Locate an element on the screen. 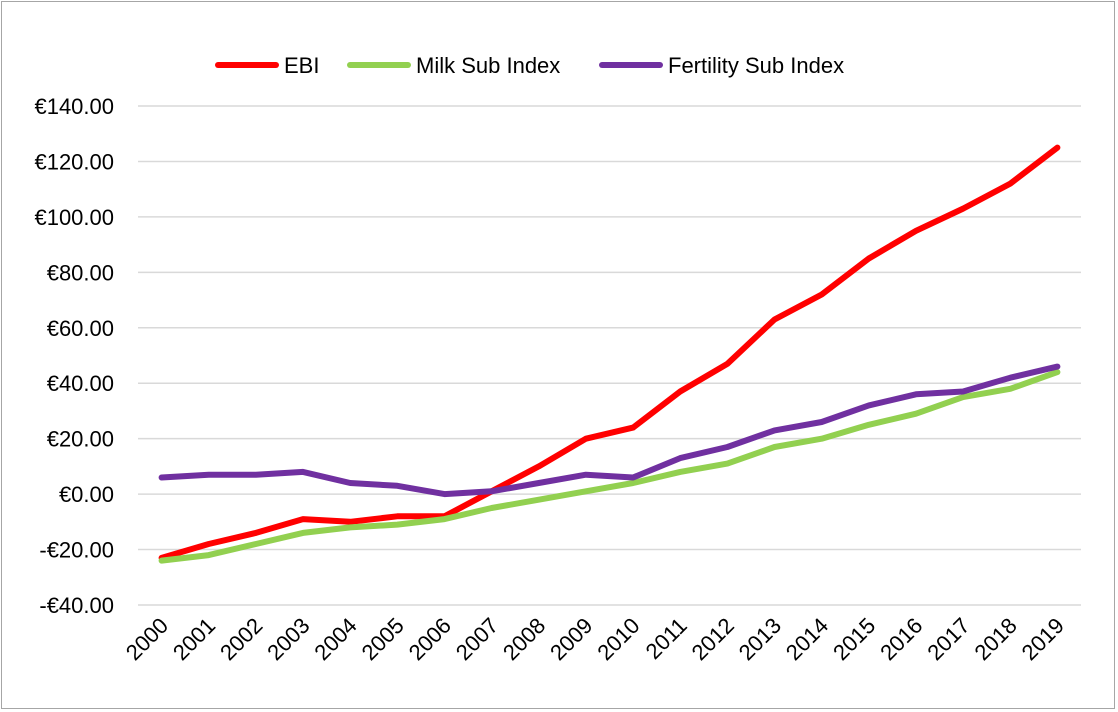 Image resolution: width=1118 pixels, height=712 pixels. legend: EBI Milk Sub Index Fertility Sub Index is located at coordinates (529, 65).